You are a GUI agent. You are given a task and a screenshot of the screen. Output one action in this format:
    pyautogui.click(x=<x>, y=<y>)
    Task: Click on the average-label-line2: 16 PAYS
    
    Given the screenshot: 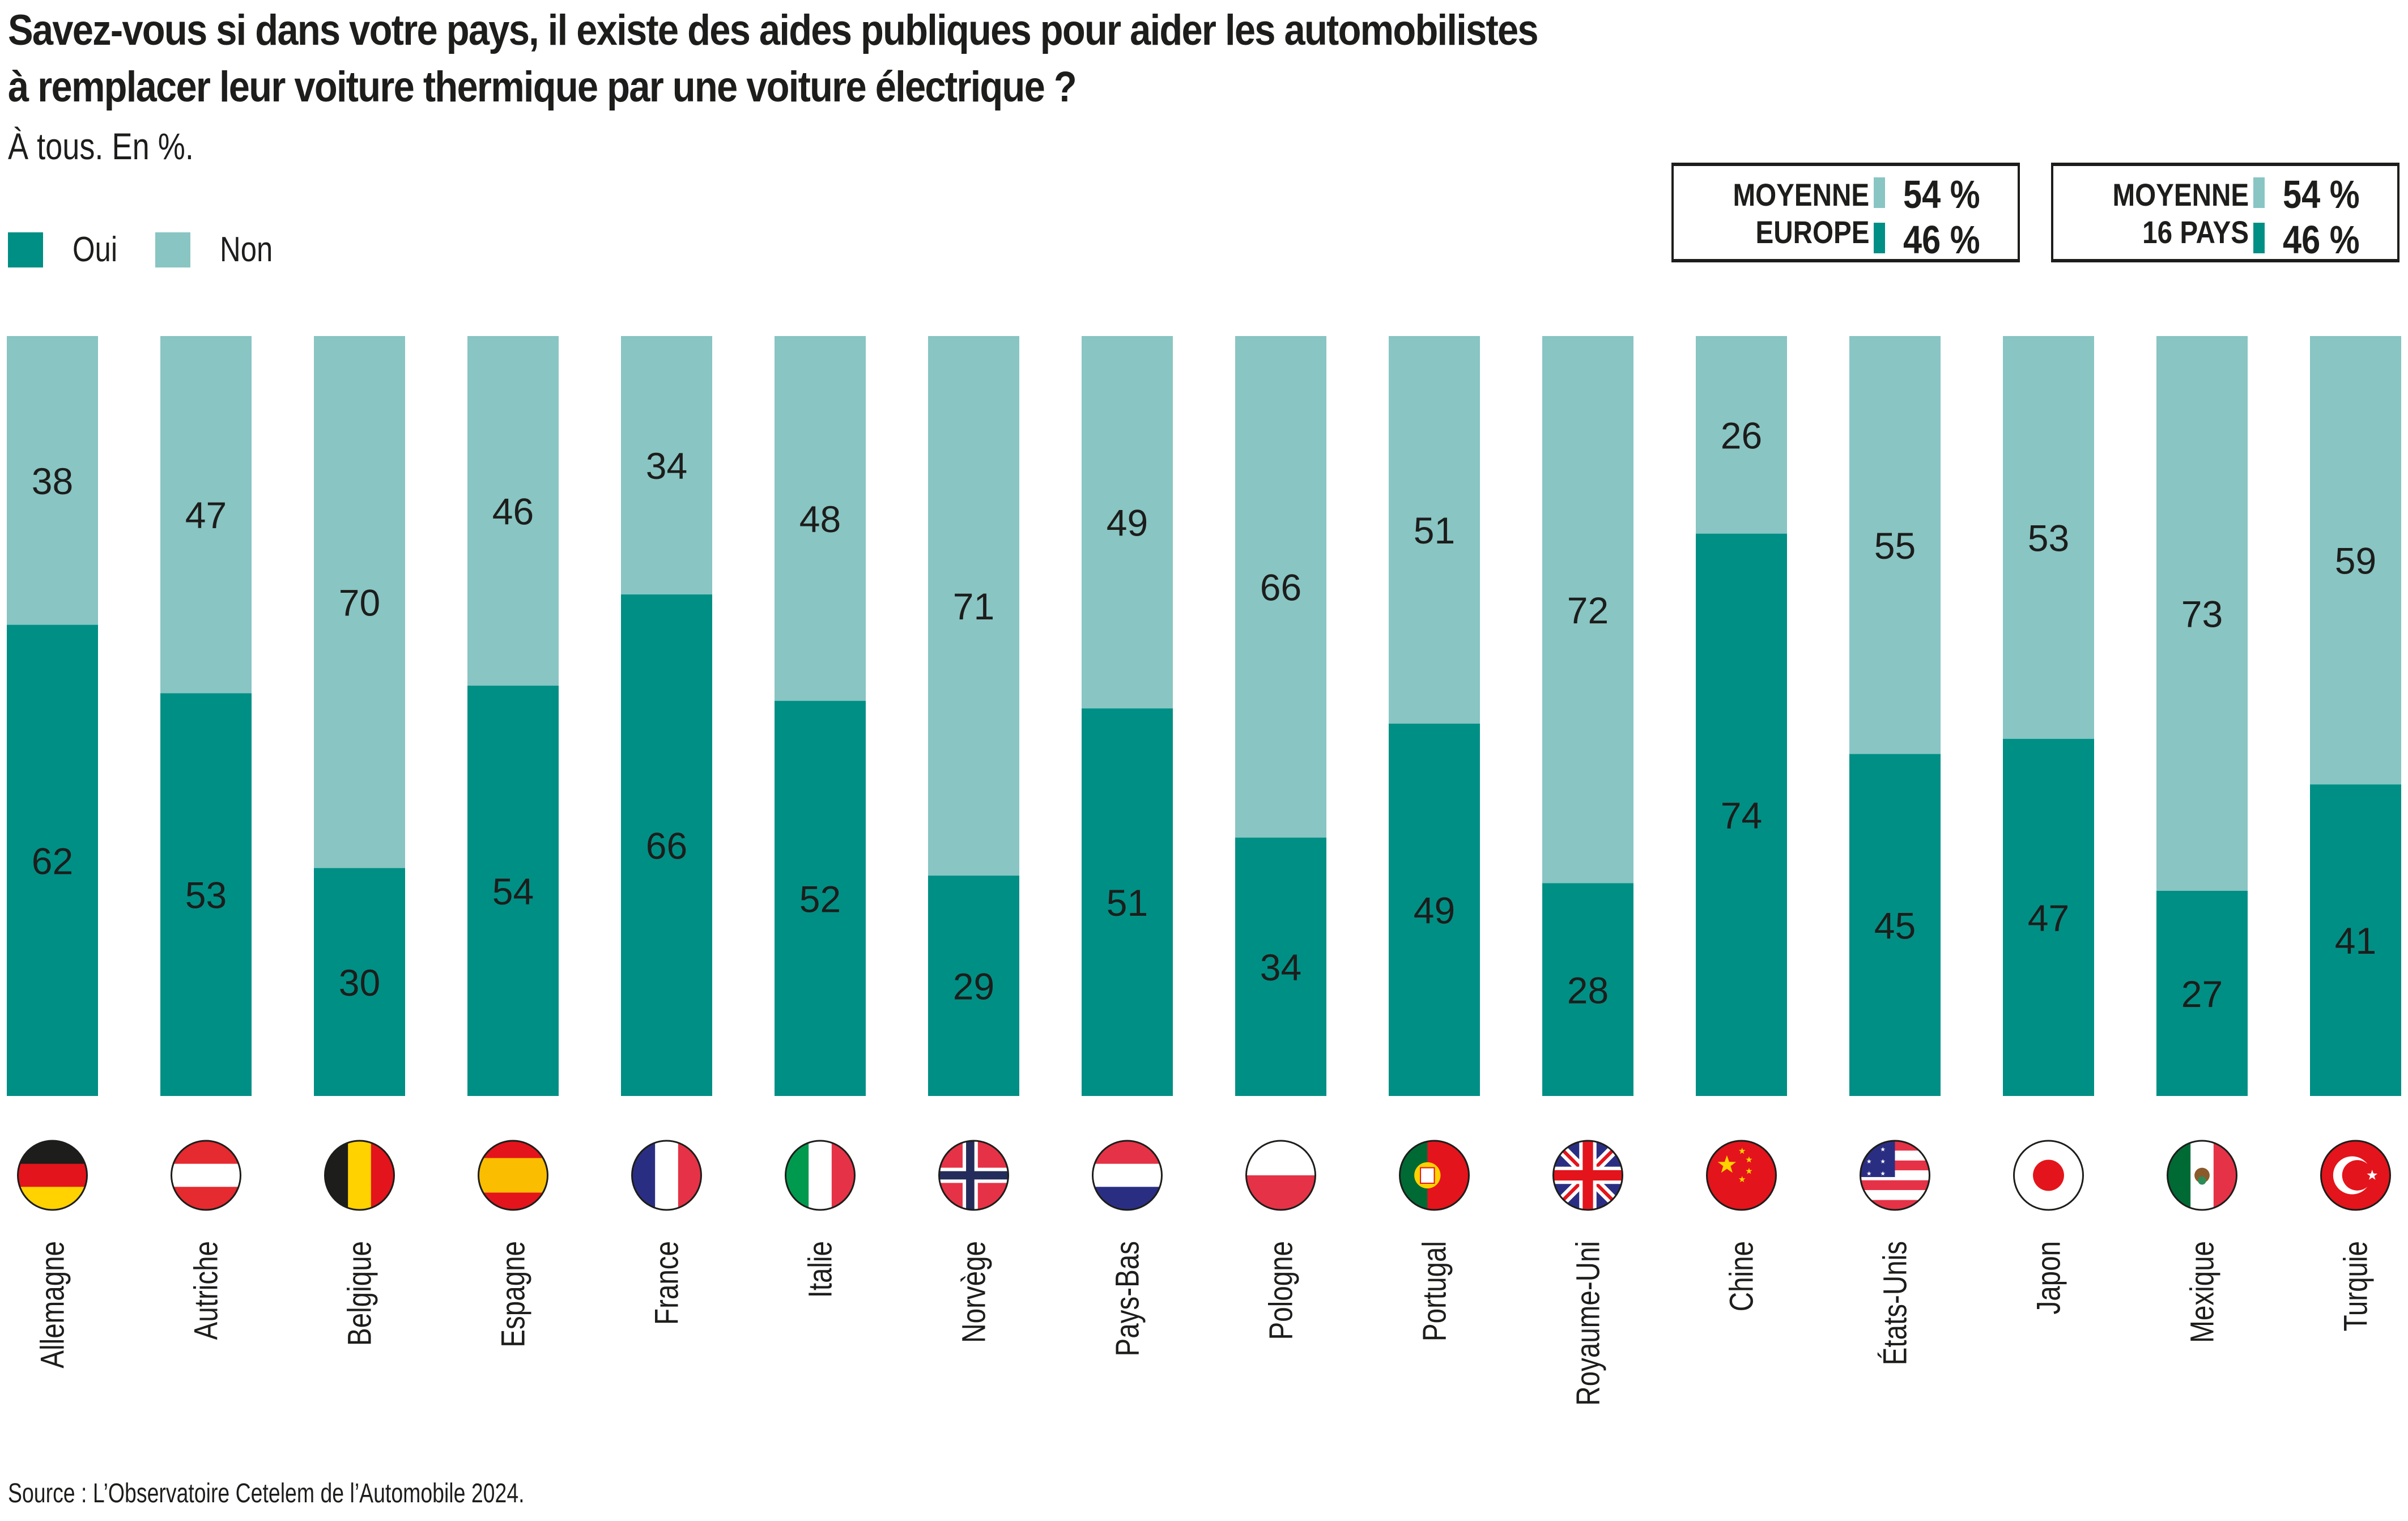 What is the action you would take?
    pyautogui.click(x=2195, y=232)
    